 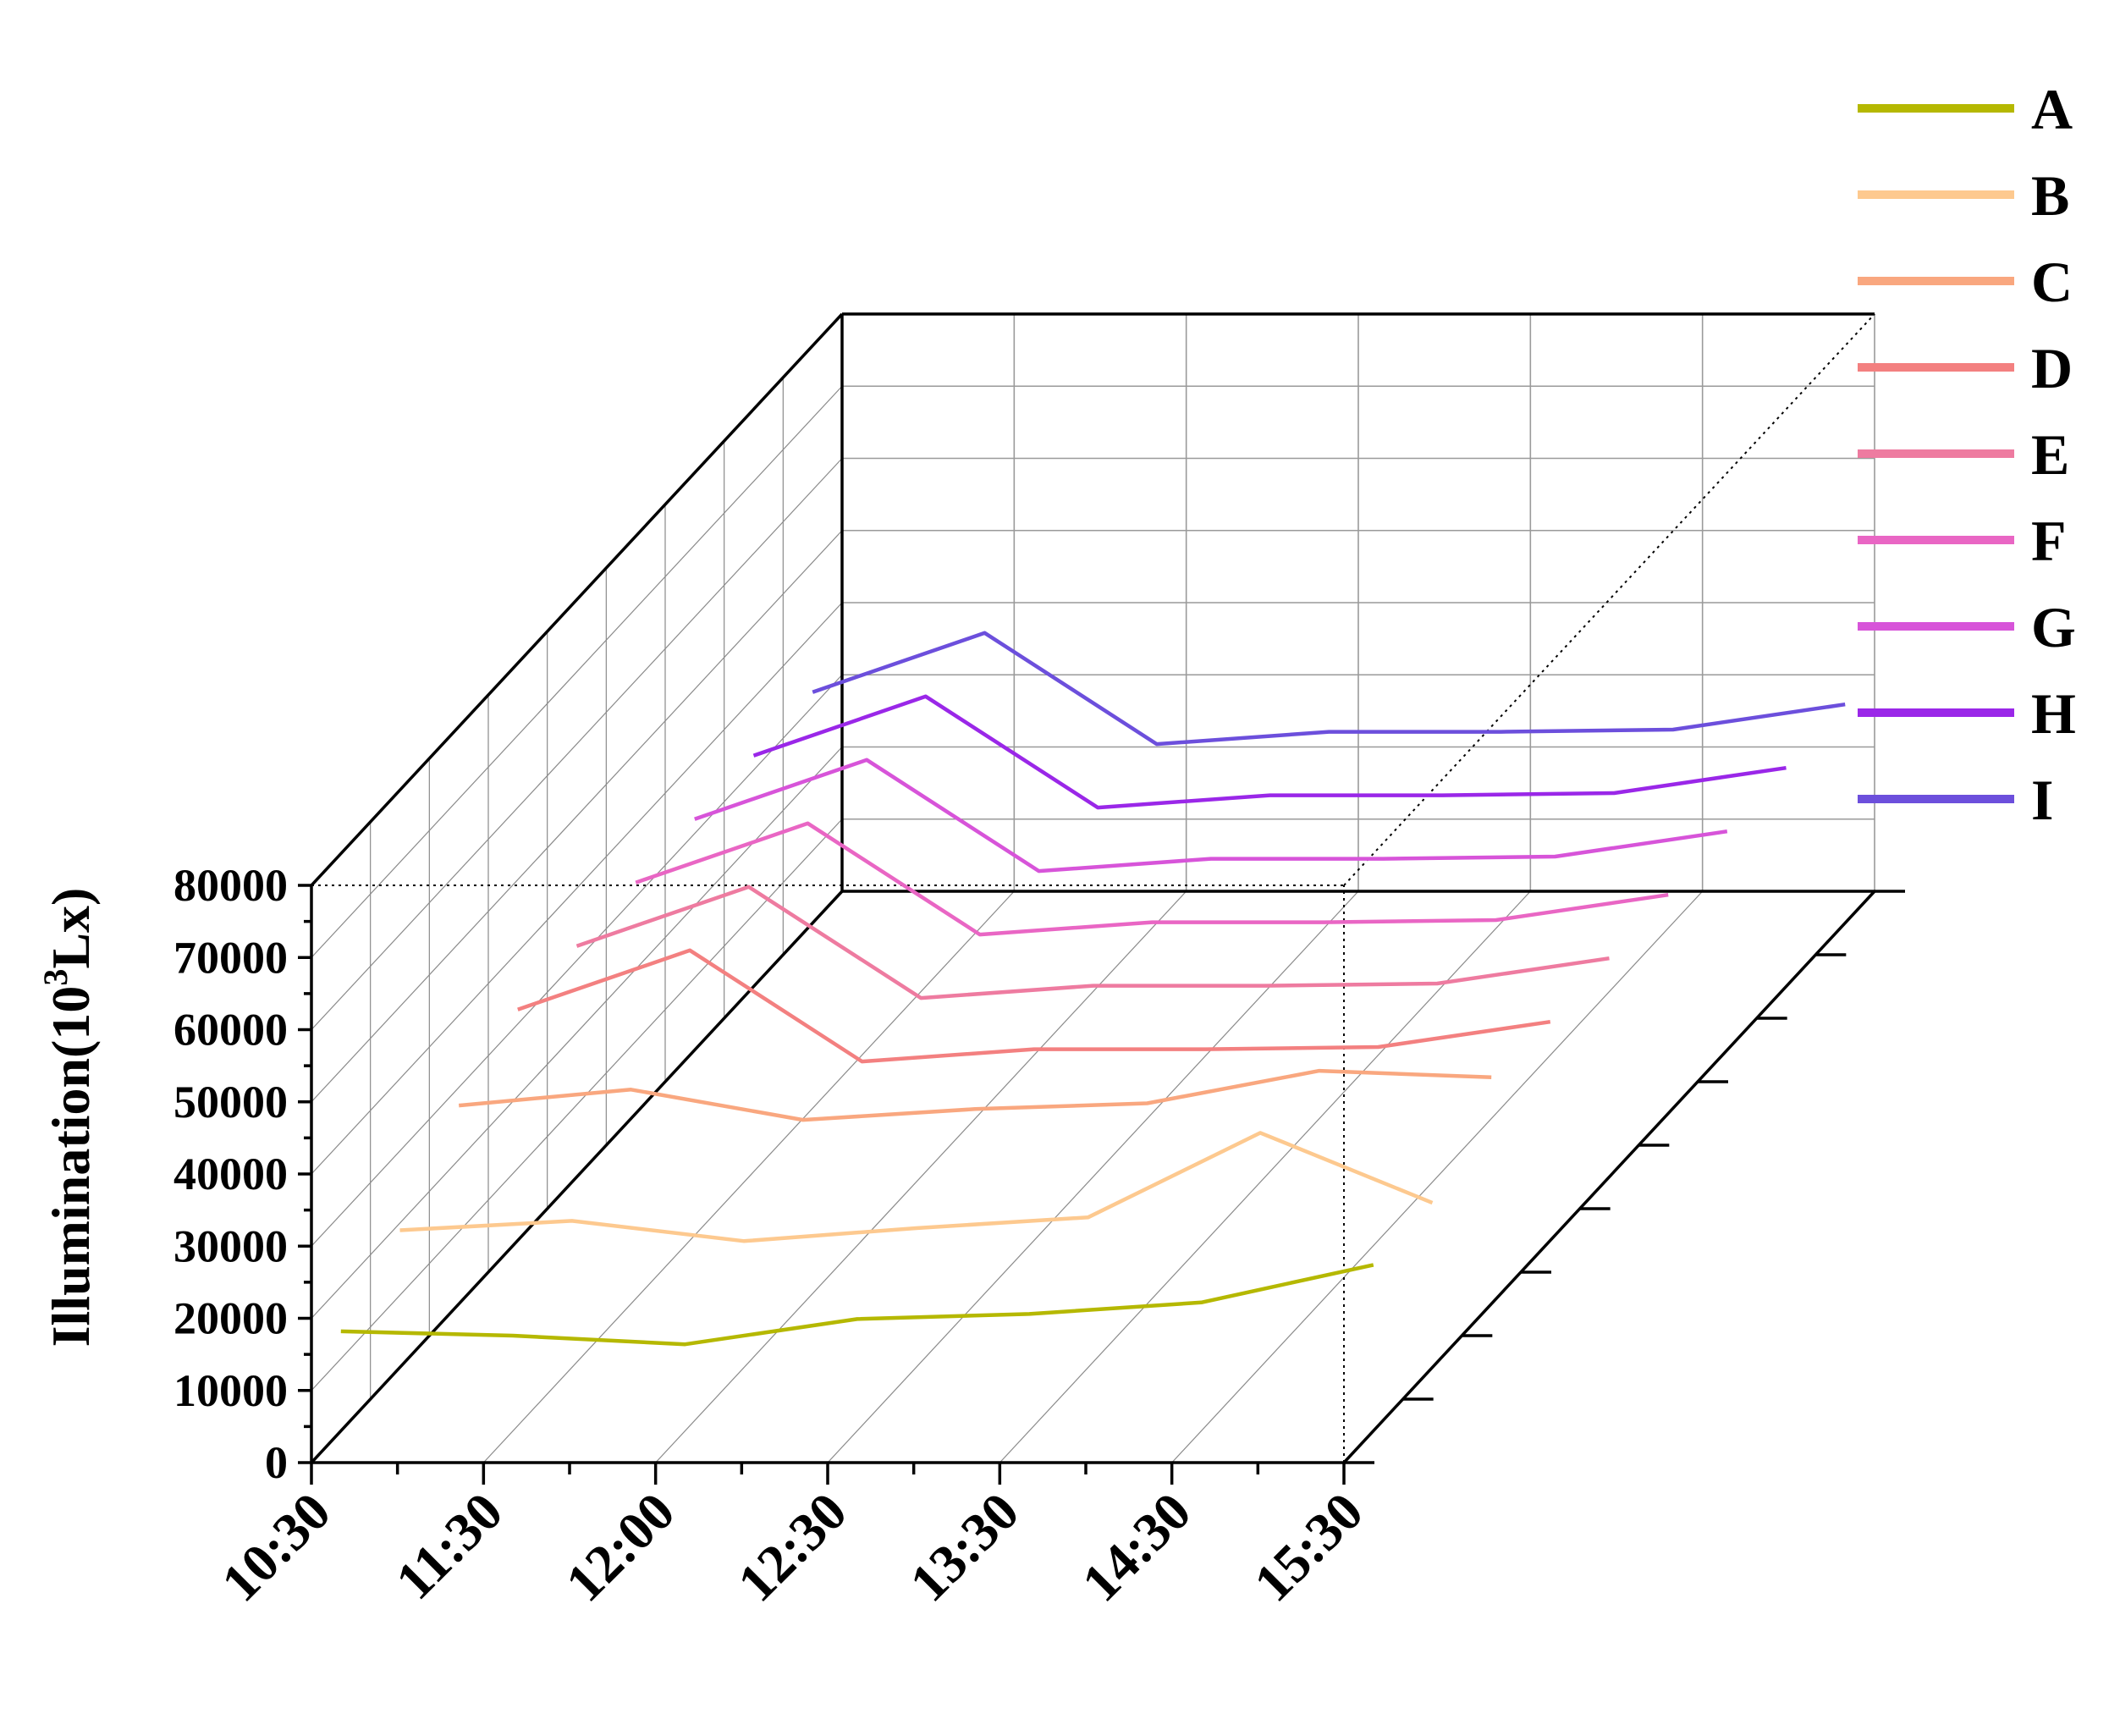 I want to click on y-axis-label: Illumination(103Lx), so click(x=68, y=1117).